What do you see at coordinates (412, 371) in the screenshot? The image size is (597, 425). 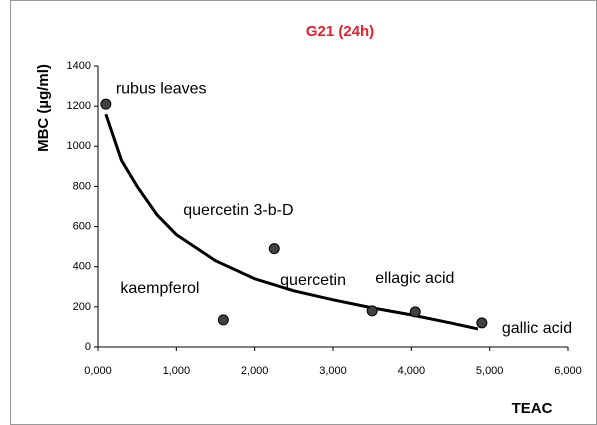 I see `x-tick-label: 4,000` at bounding box center [412, 371].